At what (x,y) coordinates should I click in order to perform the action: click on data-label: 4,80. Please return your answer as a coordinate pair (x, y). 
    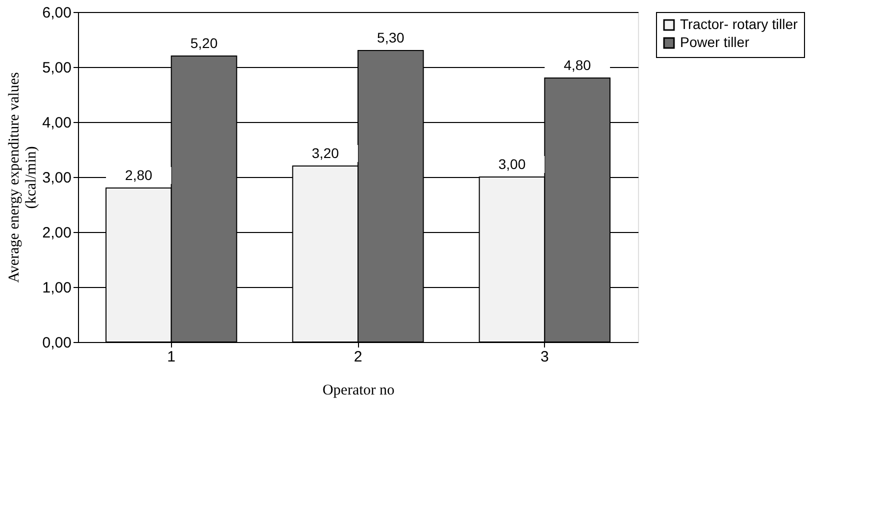
    Looking at the image, I should click on (578, 65).